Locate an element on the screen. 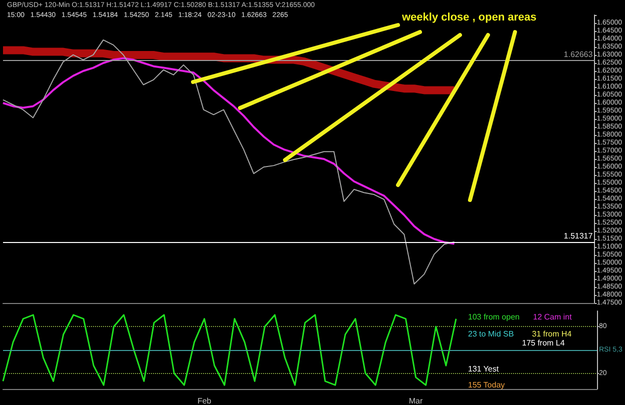 The height and width of the screenshot is (405, 625). annotation: 31 from H4 is located at coordinates (552, 334).